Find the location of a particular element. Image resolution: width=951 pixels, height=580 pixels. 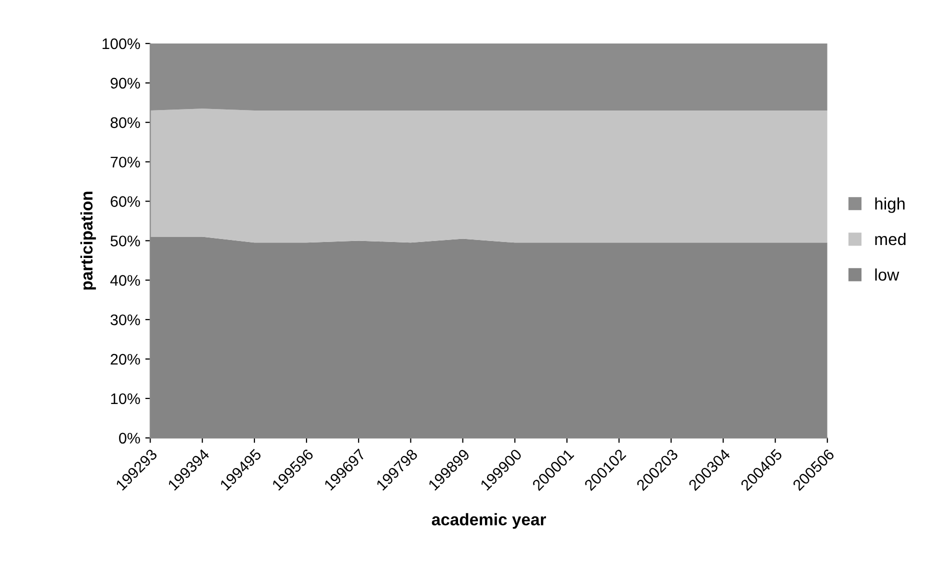

y-tick-label: 80% is located at coordinates (125, 122).